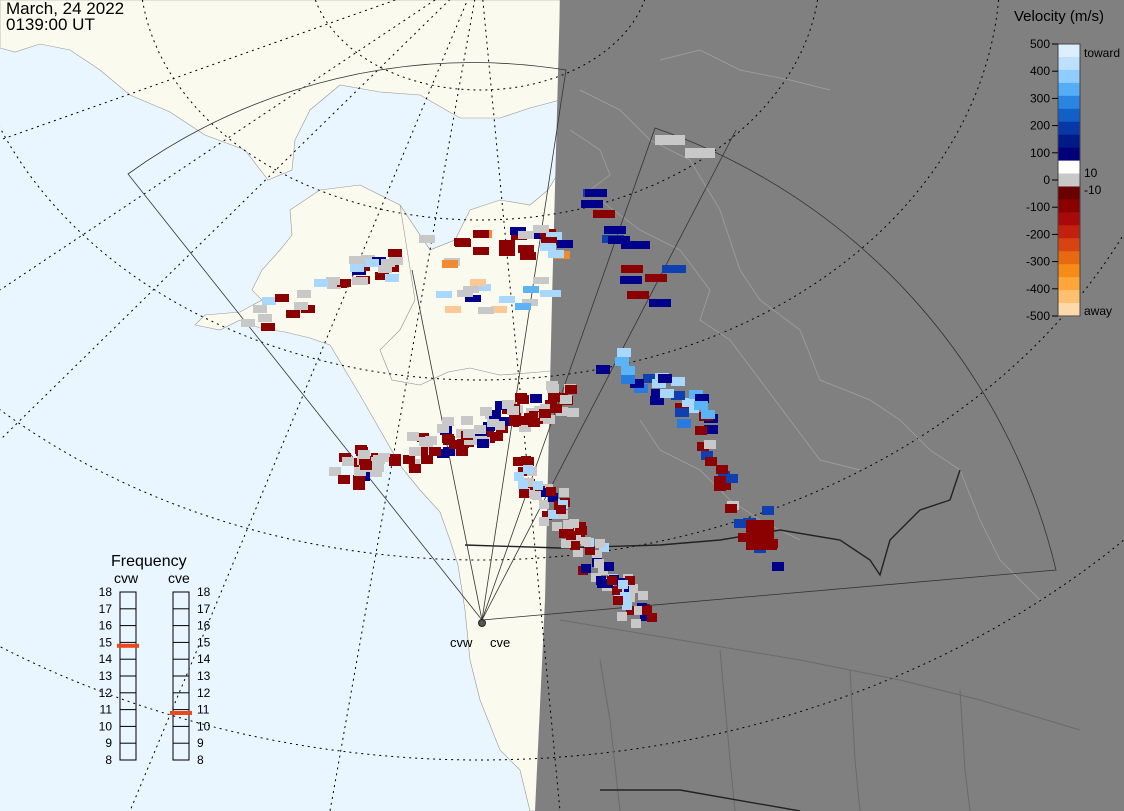 This screenshot has height=811, width=1124. Describe the element at coordinates (1038, 234) in the screenshot. I see `velocity-tick-label: -200` at that location.